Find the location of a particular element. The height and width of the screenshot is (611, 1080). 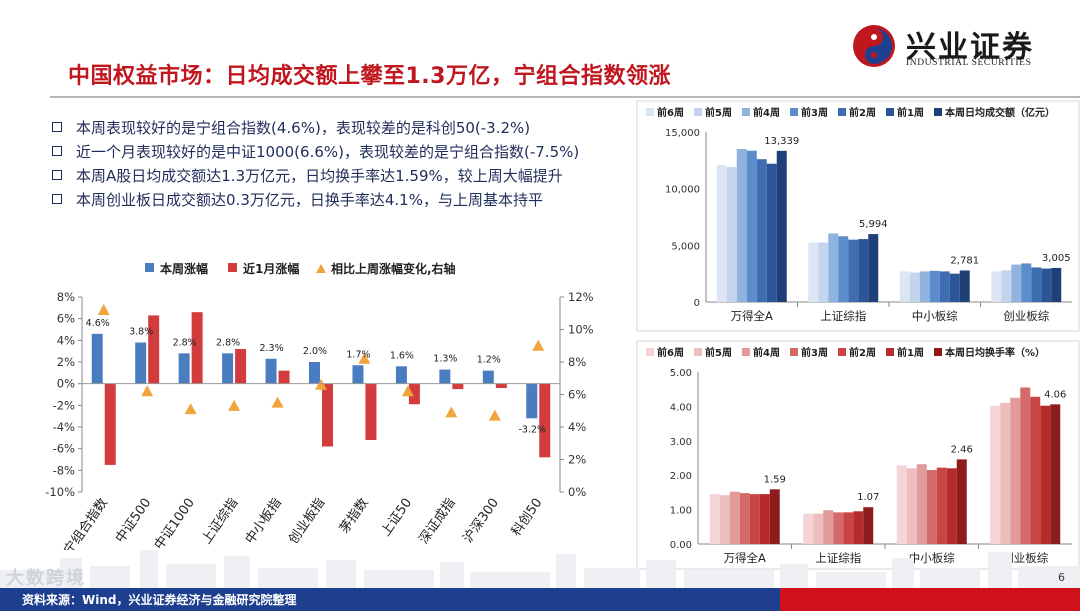

x-tick-label: 中小板综 is located at coordinates (935, 316).